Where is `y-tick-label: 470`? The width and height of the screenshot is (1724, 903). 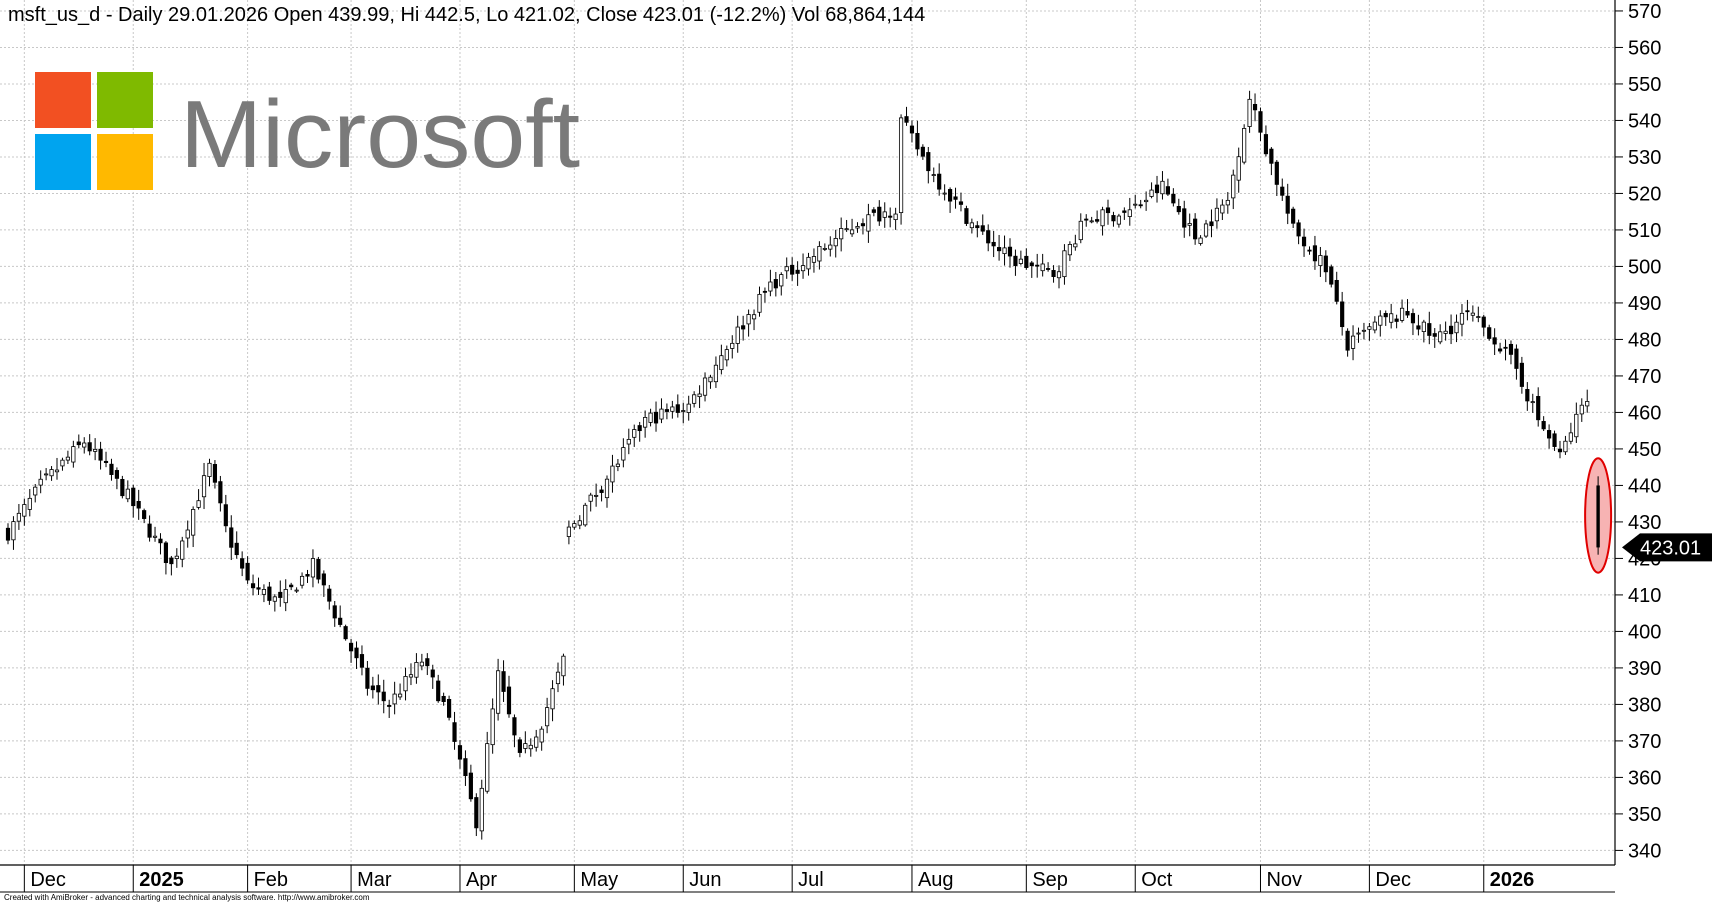 y-tick-label: 470 is located at coordinates (1644, 377).